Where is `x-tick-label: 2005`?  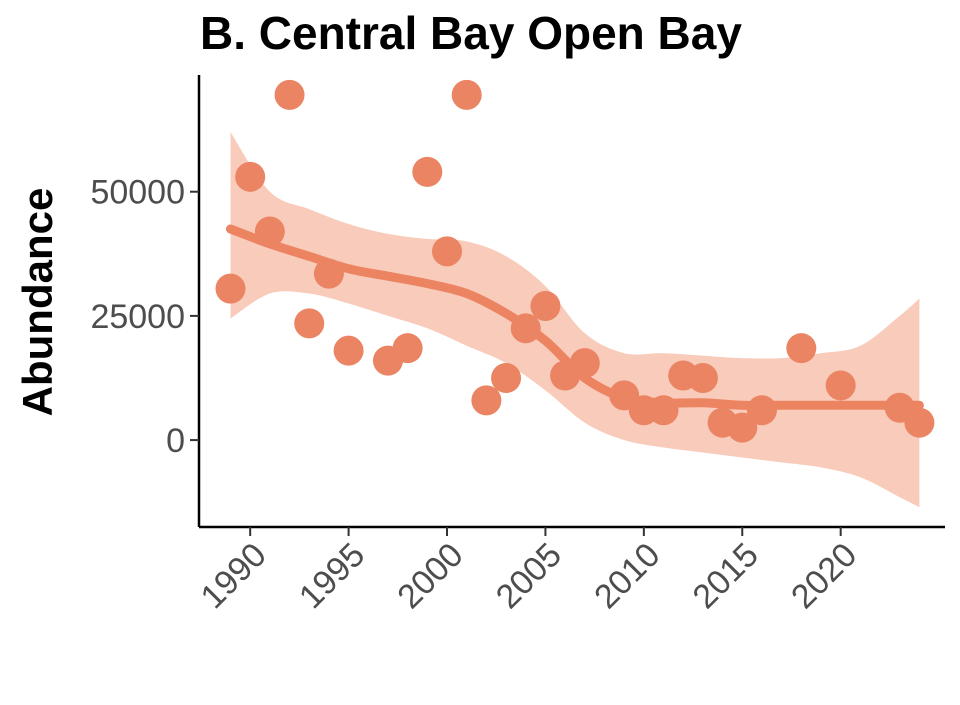
x-tick-label: 2005 is located at coordinates (529, 576).